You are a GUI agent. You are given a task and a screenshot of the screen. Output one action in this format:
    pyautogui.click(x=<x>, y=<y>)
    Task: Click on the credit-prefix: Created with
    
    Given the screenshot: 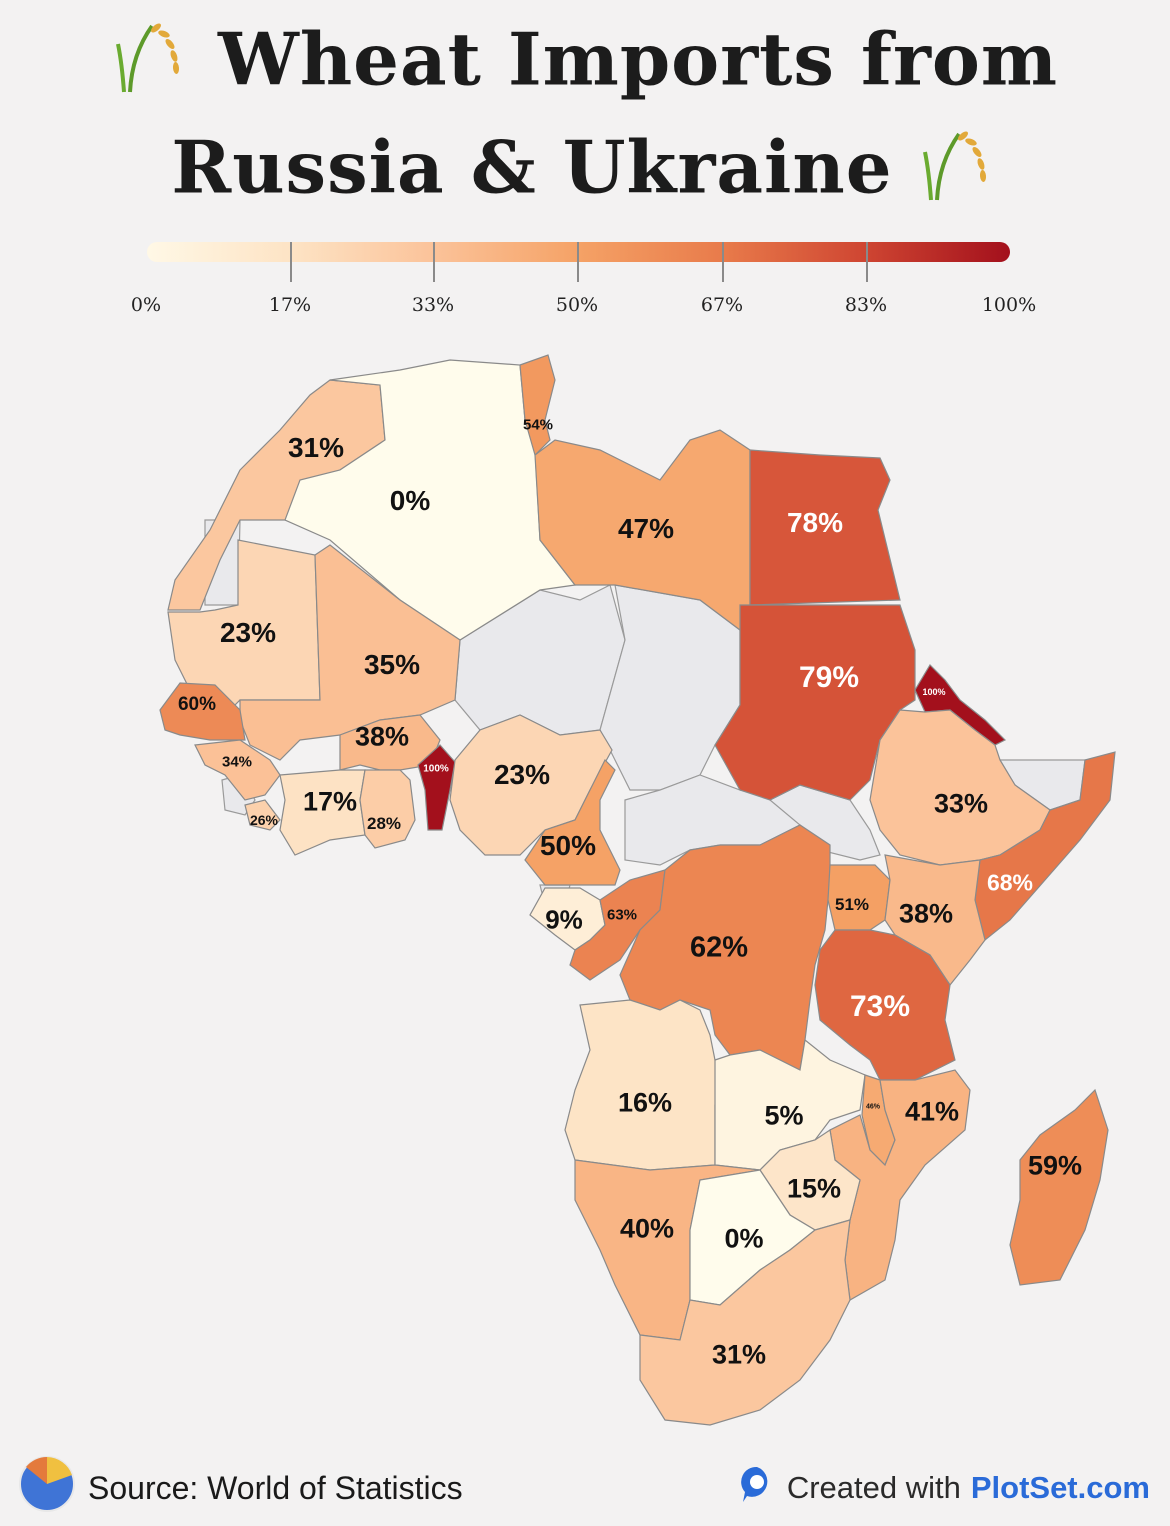 What is the action you would take?
    pyautogui.click(x=873, y=1487)
    